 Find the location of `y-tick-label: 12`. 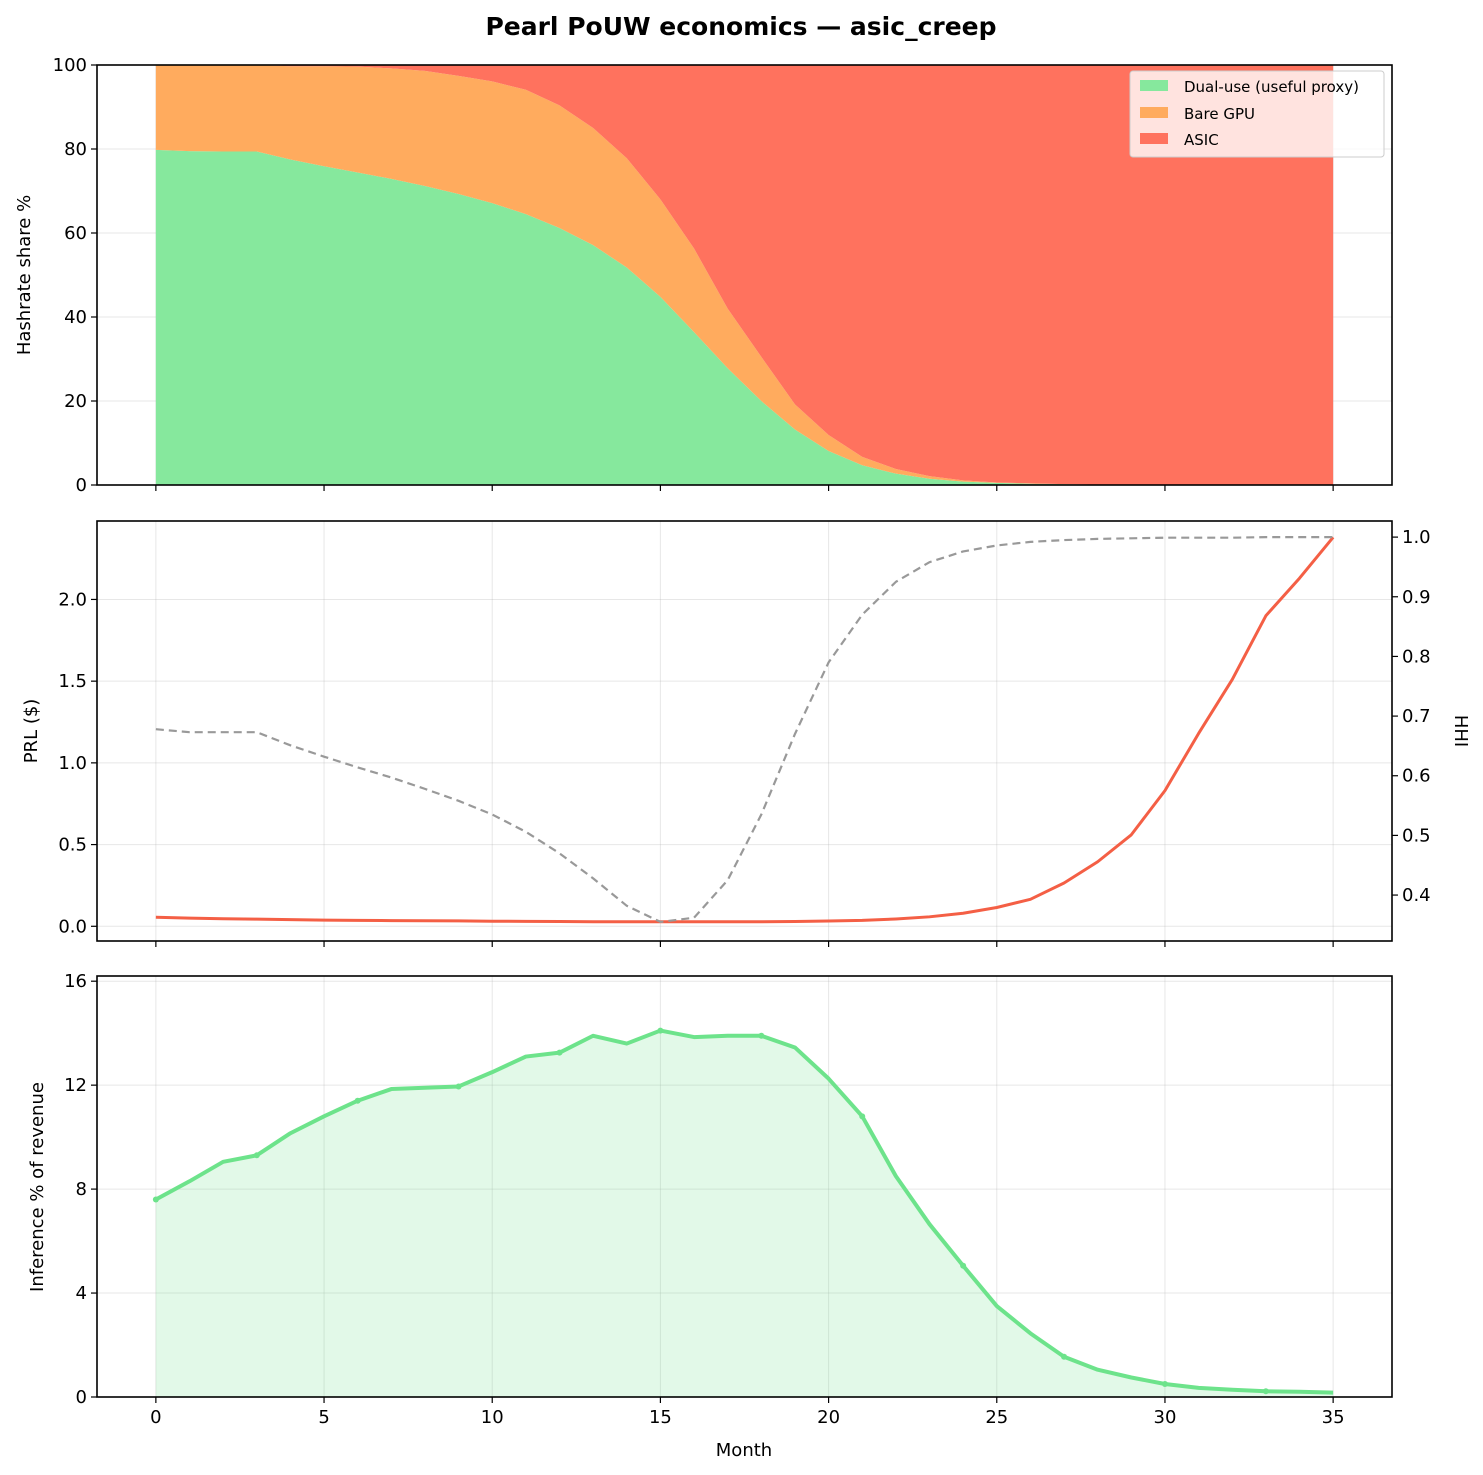

y-tick-label: 12 is located at coordinates (75, 1085).